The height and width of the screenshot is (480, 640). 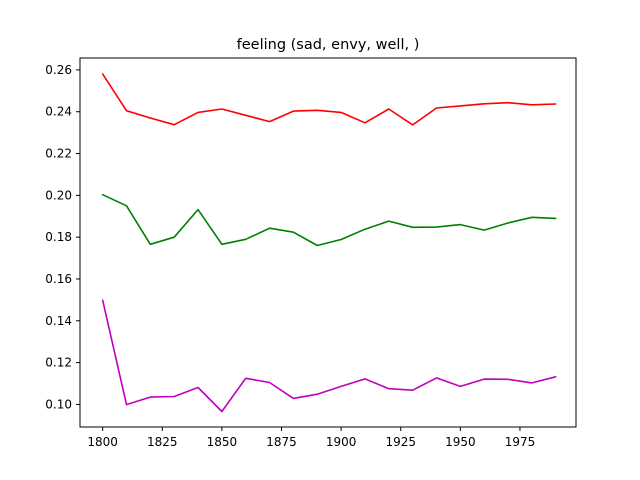 I want to click on y-tick-label: 0.12, so click(x=58, y=363).